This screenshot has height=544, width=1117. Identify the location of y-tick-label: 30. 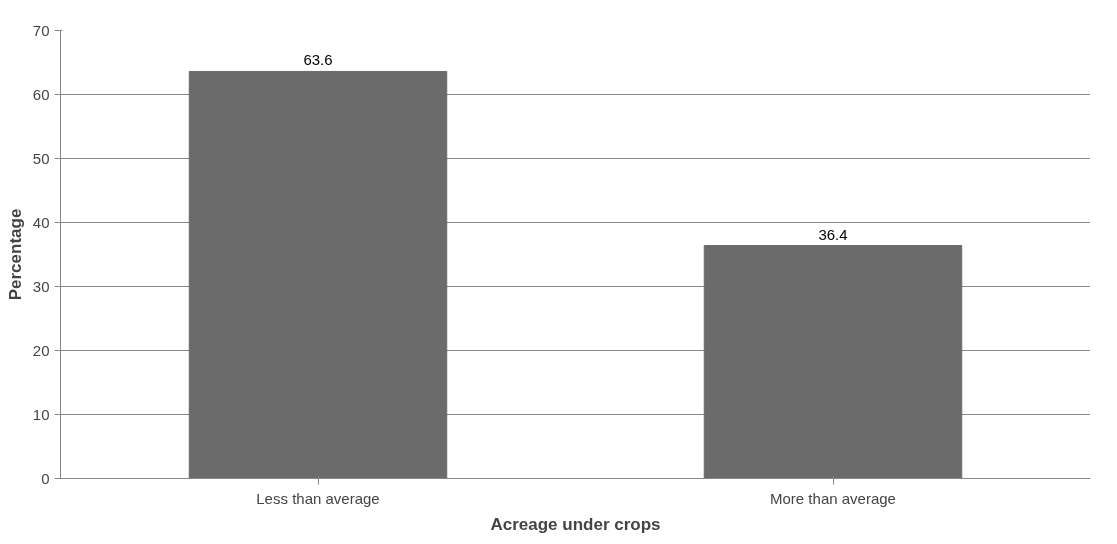
(41, 286).